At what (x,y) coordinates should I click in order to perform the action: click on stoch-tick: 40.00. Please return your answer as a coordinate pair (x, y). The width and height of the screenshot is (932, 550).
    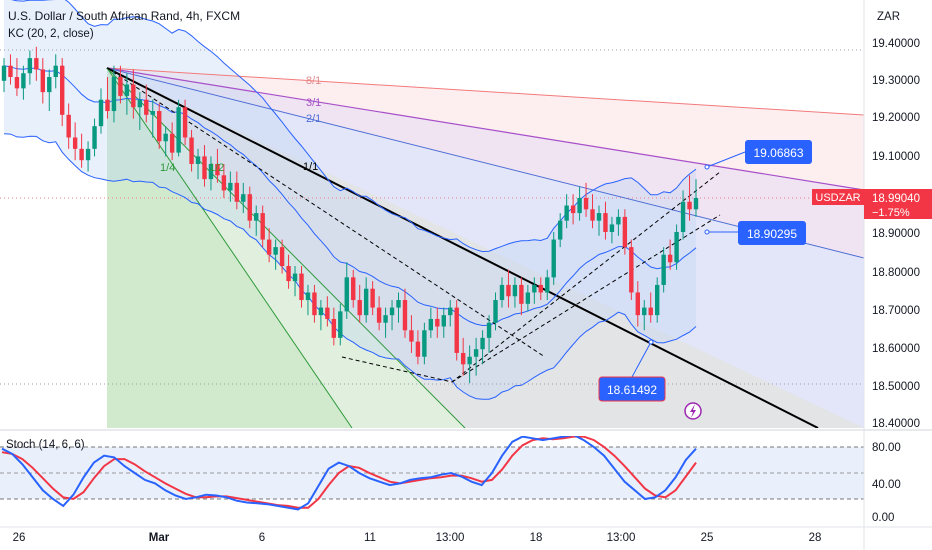
    Looking at the image, I should click on (886, 485).